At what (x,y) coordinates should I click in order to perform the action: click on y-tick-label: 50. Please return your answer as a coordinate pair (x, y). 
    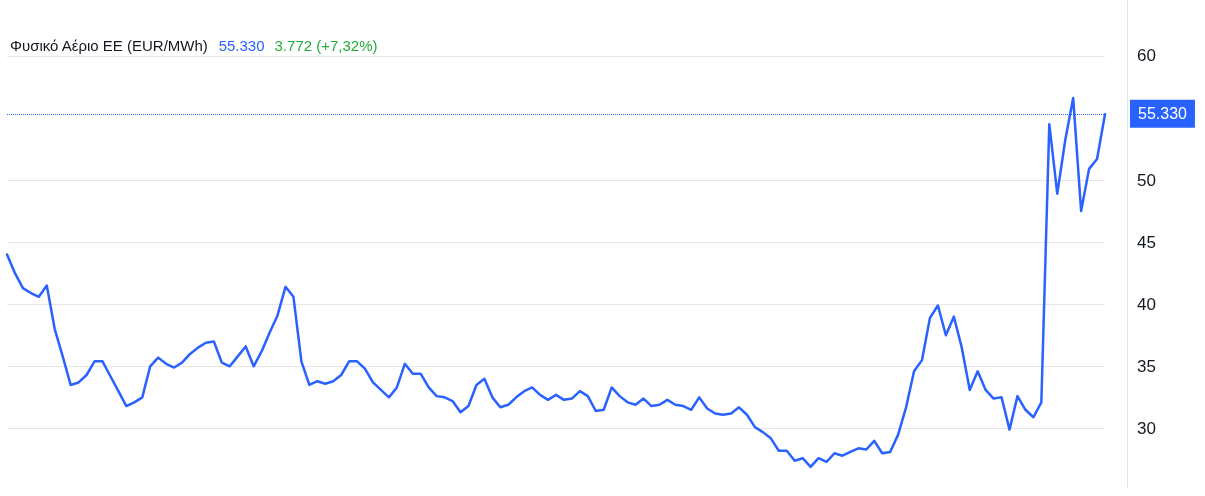
    Looking at the image, I should click on (1146, 180).